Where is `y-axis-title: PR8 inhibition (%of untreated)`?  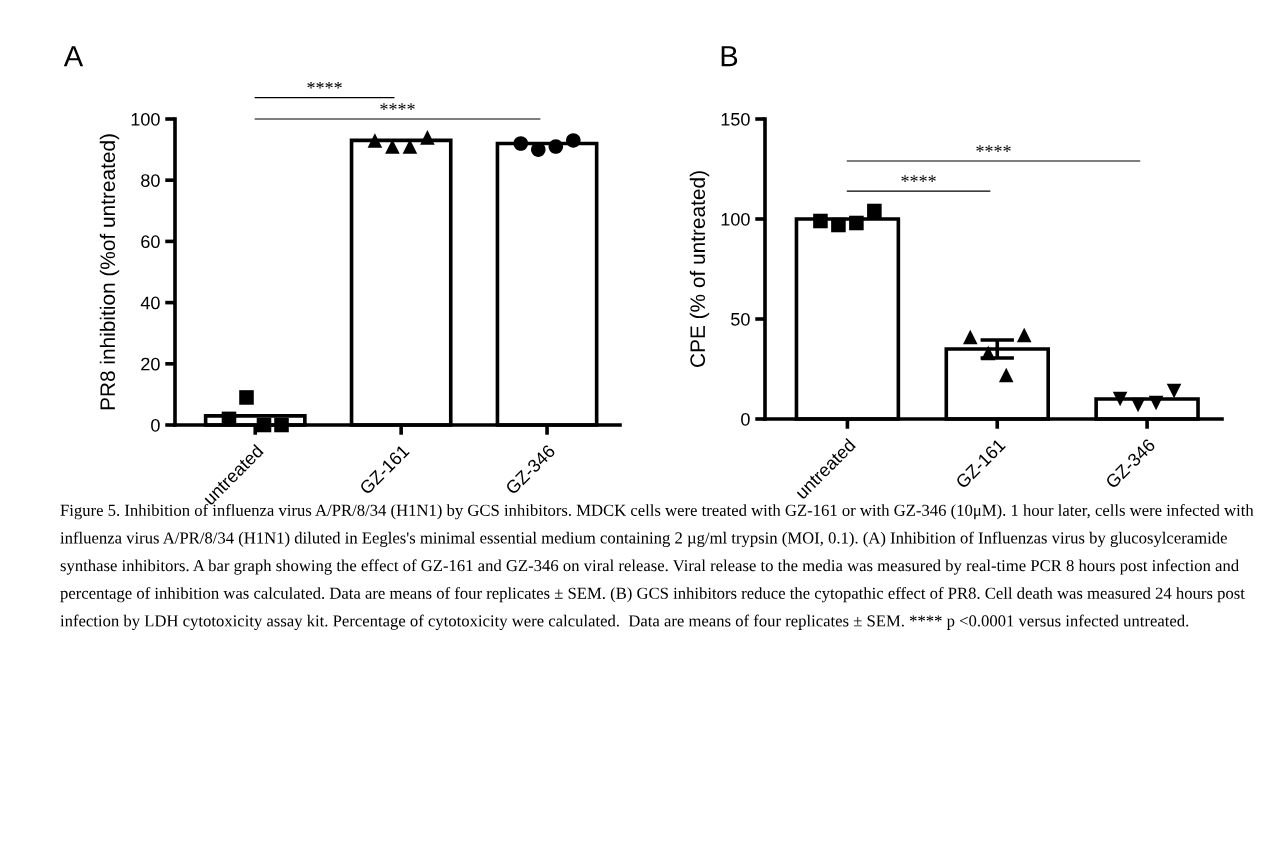
y-axis-title: PR8 inhibition (%of untreated) is located at coordinates (109, 272).